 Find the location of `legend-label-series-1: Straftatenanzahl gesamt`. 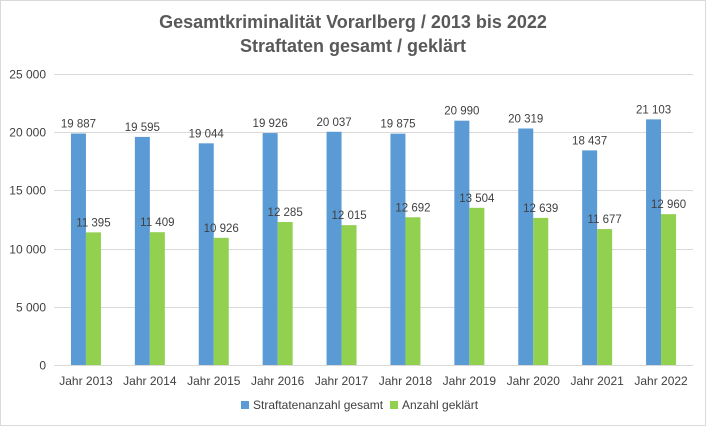

legend-label-series-1: Straftatenanzahl gesamt is located at coordinates (318, 405).